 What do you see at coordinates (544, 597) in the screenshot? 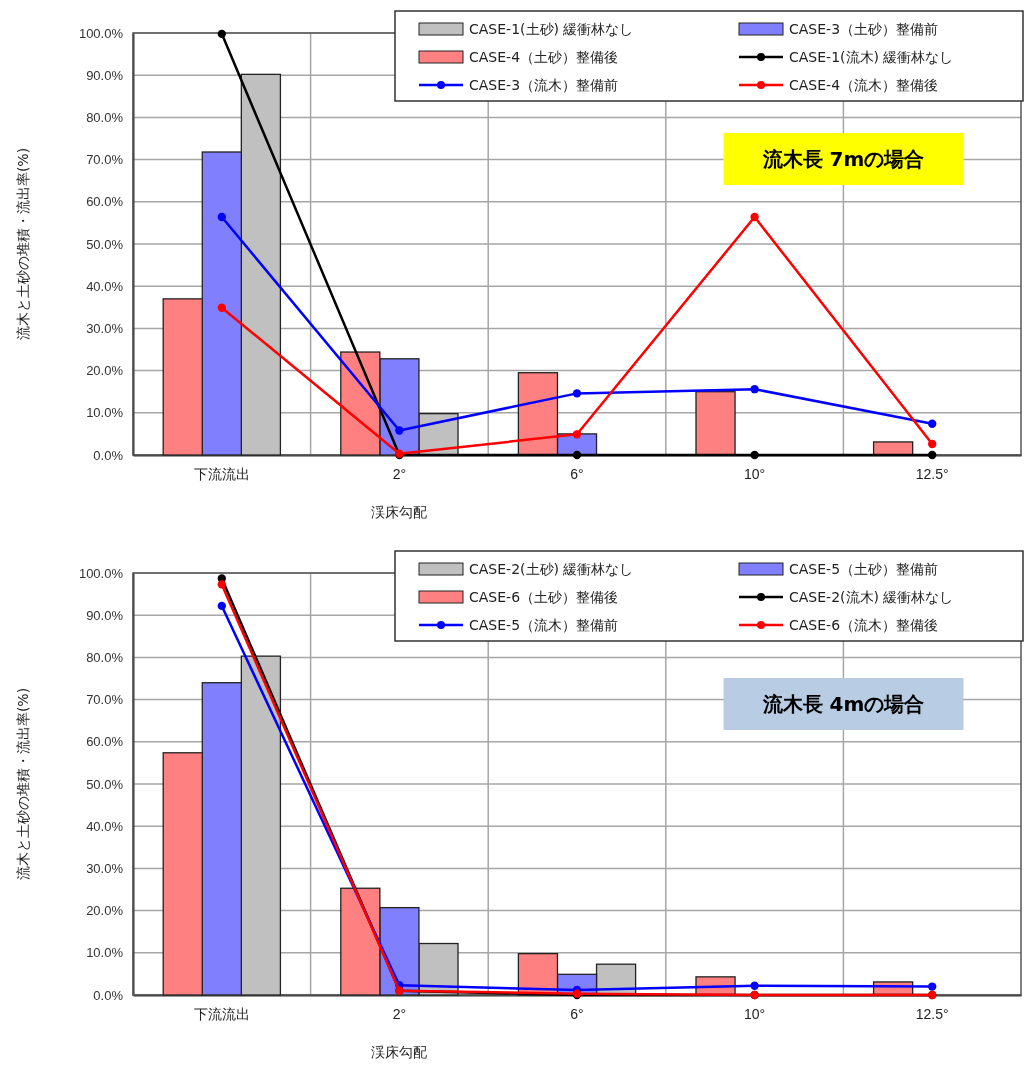
I see `legend-label: CASE-6（土砂）整備後` at bounding box center [544, 597].